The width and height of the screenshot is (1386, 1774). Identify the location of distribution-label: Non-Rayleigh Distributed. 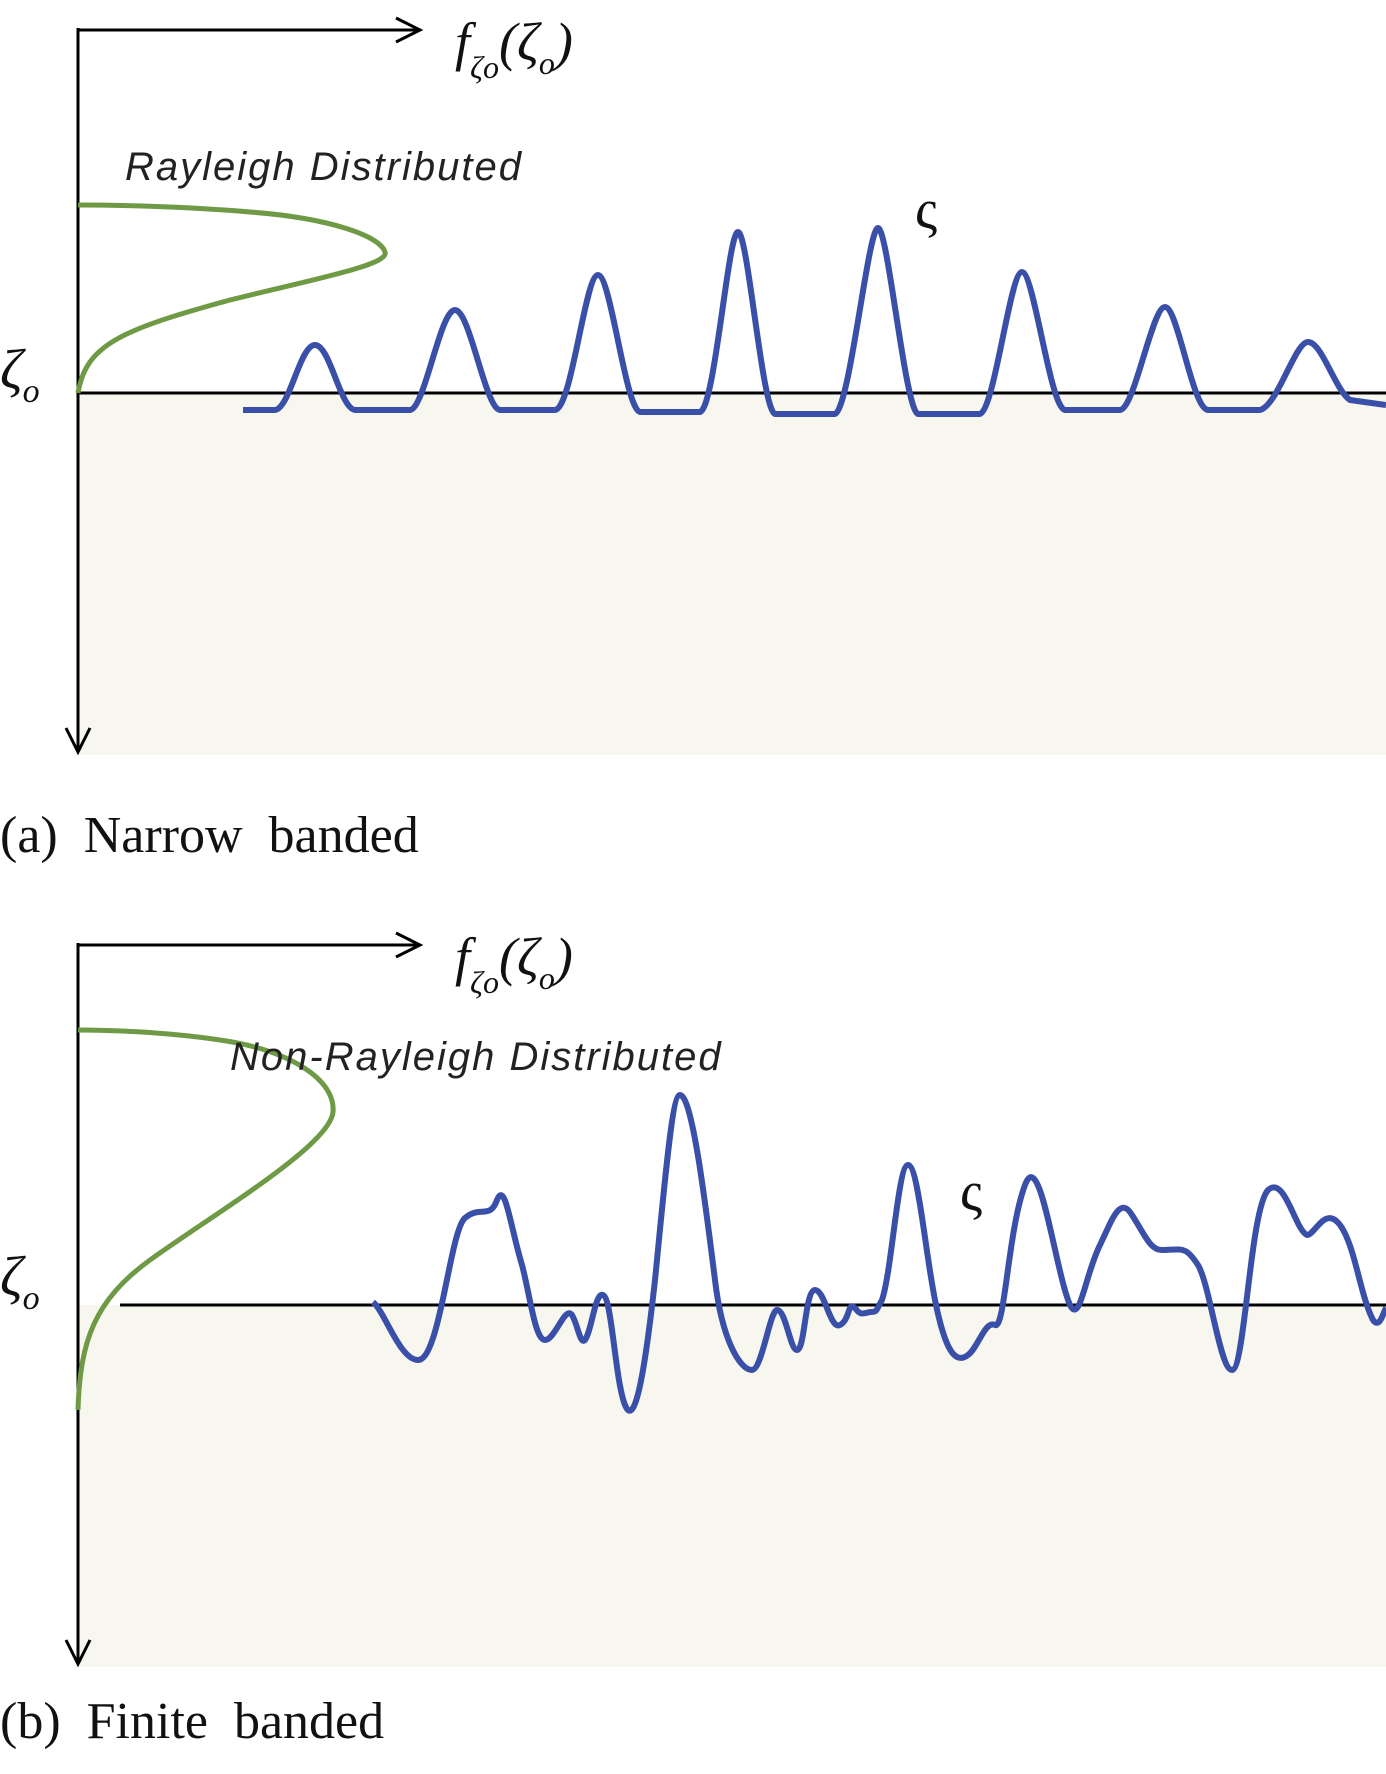
(476, 1057).